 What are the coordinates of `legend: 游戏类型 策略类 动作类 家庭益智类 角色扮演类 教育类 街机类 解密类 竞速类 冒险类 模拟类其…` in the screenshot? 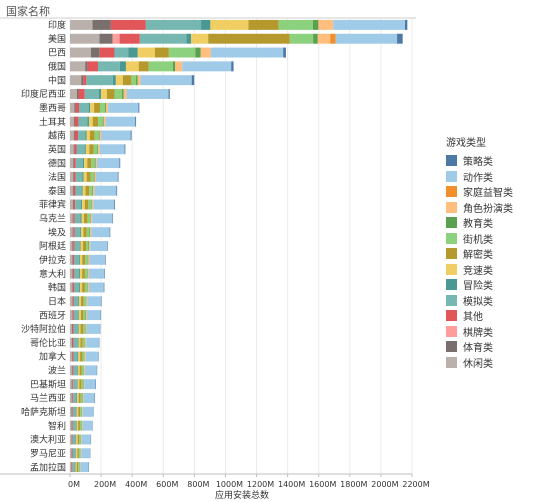 It's located at (496, 253).